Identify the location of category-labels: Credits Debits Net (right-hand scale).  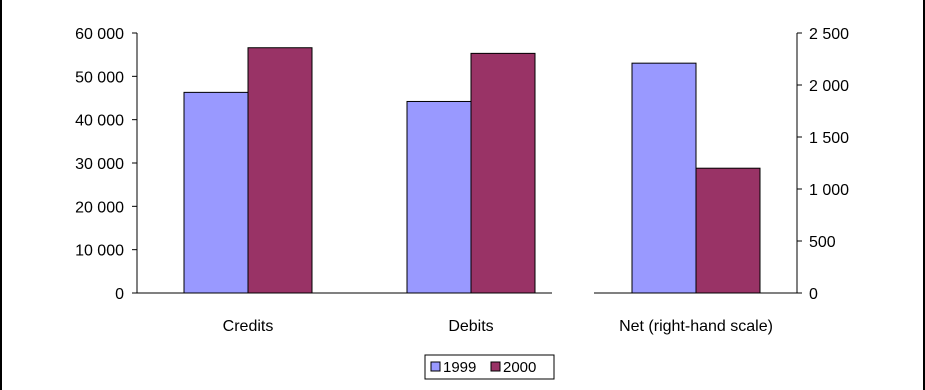
(498, 326).